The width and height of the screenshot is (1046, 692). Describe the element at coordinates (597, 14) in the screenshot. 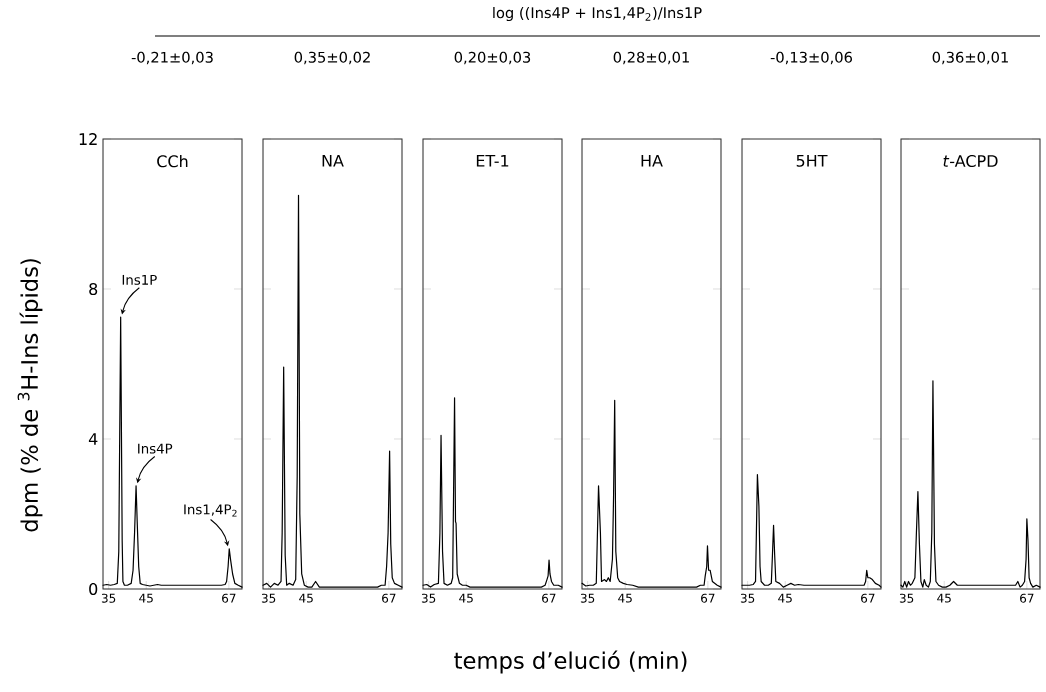

I see `text: log ((Ins4P + Ins1,4P$_{2}$)/Ins1P` at that location.